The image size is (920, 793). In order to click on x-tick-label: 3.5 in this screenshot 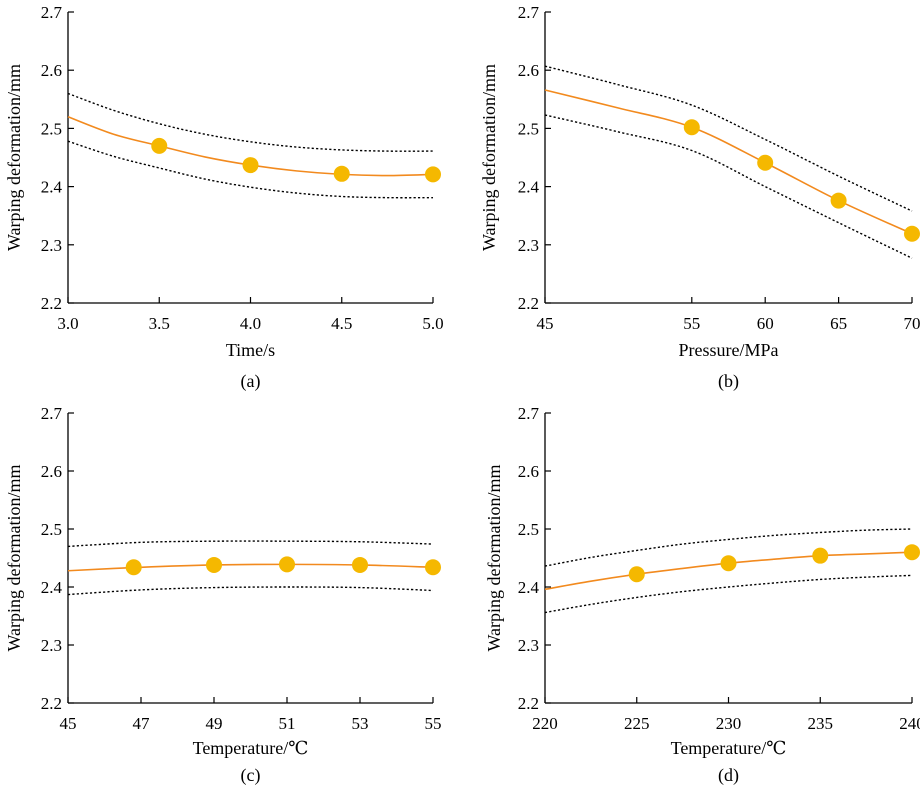, I will do `click(159, 323)`.